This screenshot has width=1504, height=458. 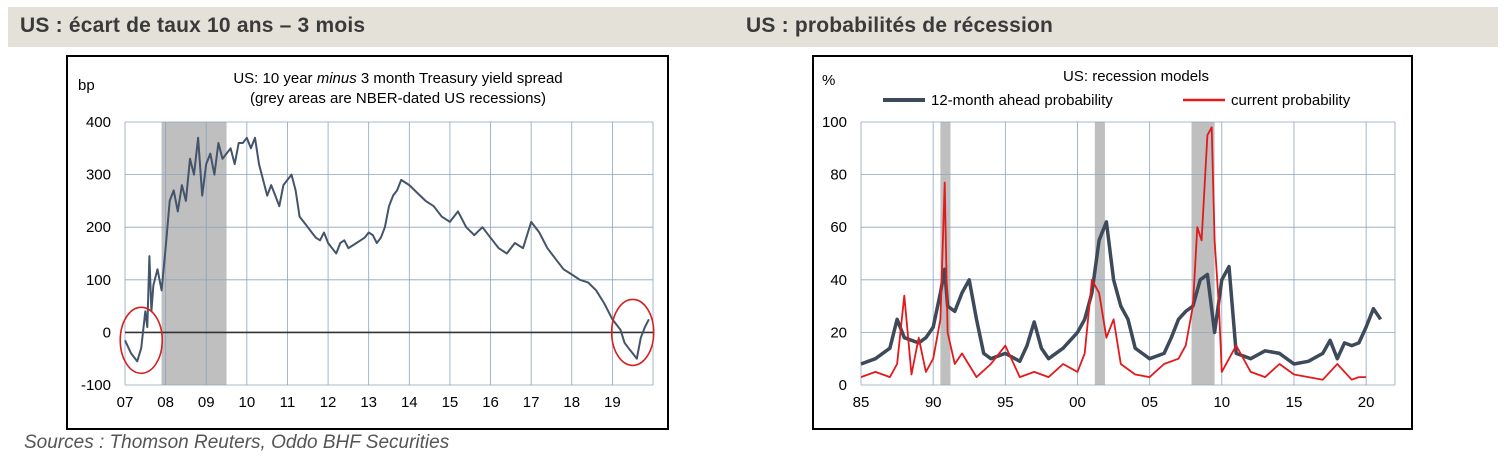 What do you see at coordinates (838, 227) in the screenshot?
I see `y-tick-label: 60` at bounding box center [838, 227].